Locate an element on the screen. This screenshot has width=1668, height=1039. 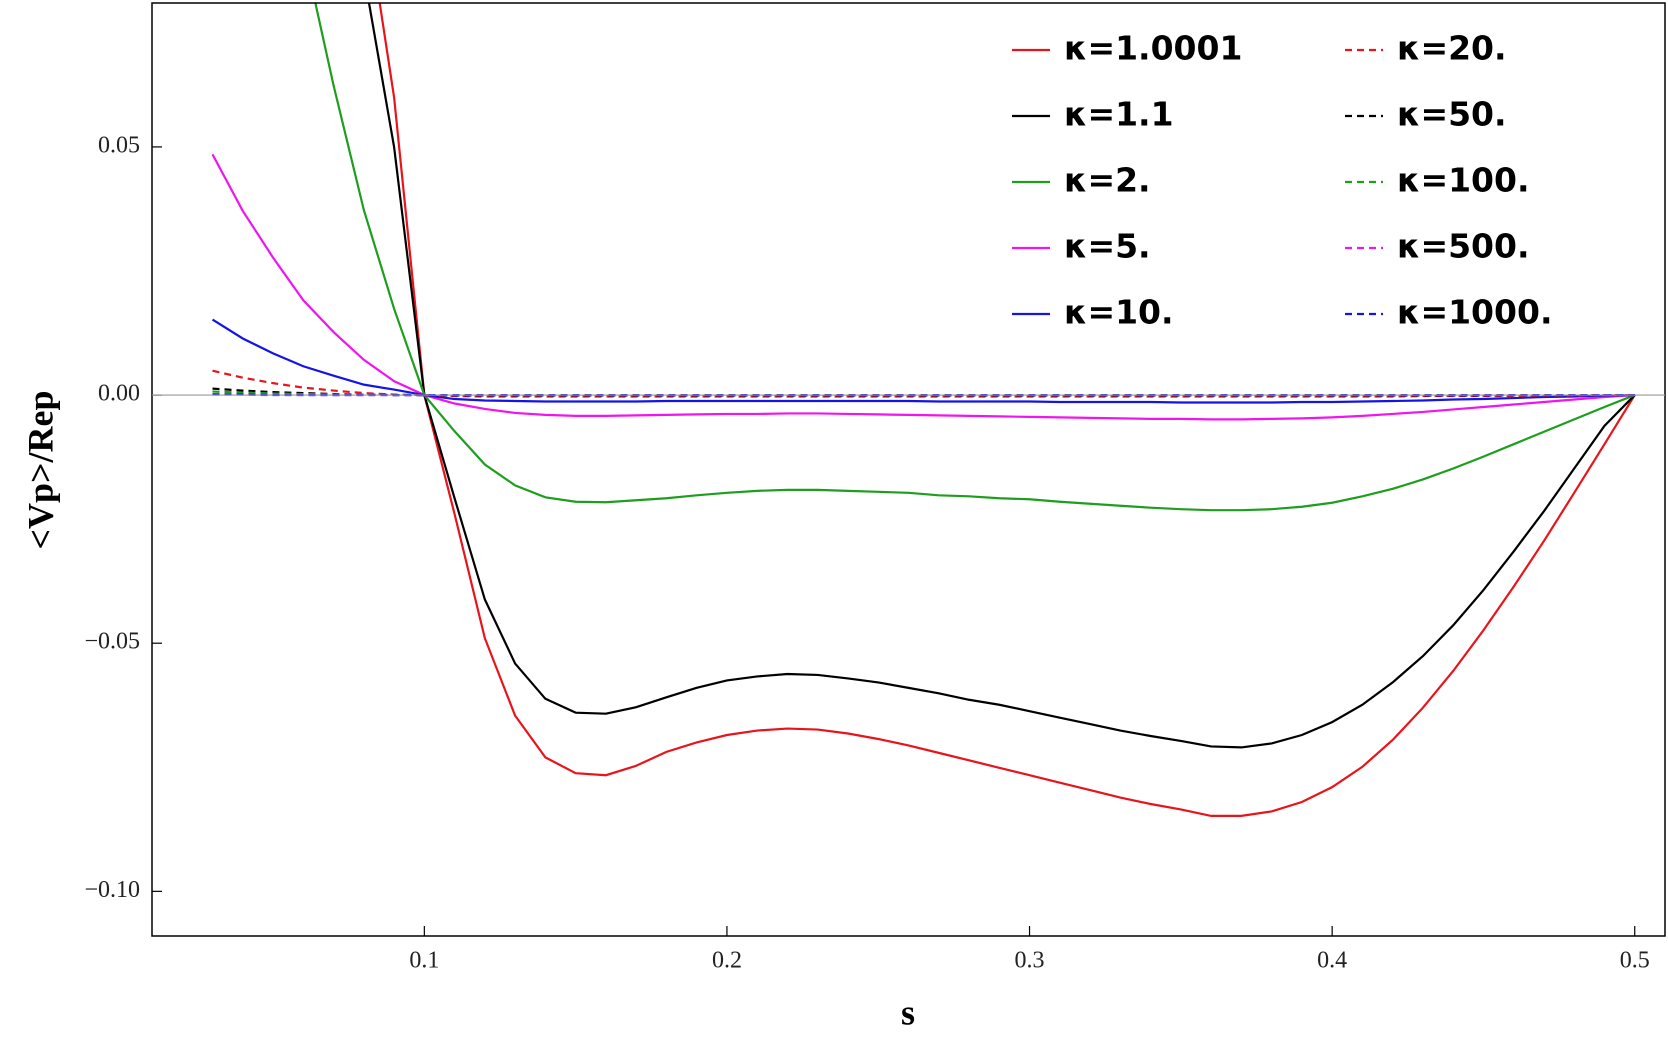
x-tick-label: 0.1 is located at coordinates (424, 961).